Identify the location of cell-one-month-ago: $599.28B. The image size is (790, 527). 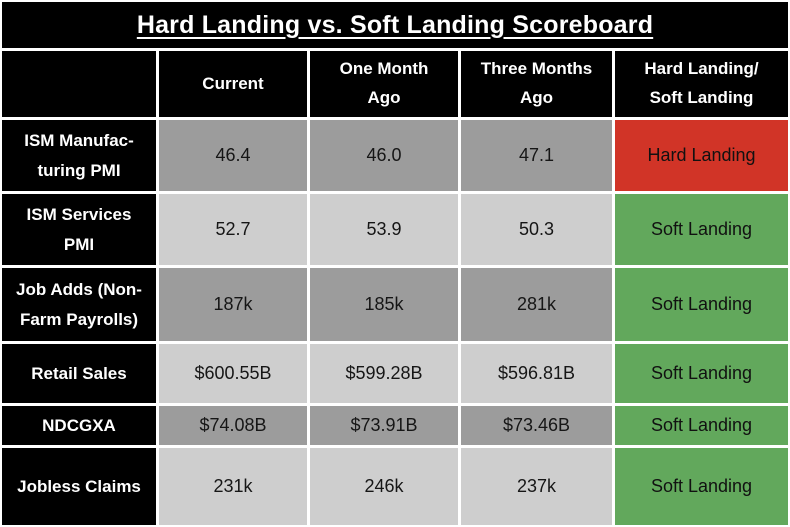
(384, 373).